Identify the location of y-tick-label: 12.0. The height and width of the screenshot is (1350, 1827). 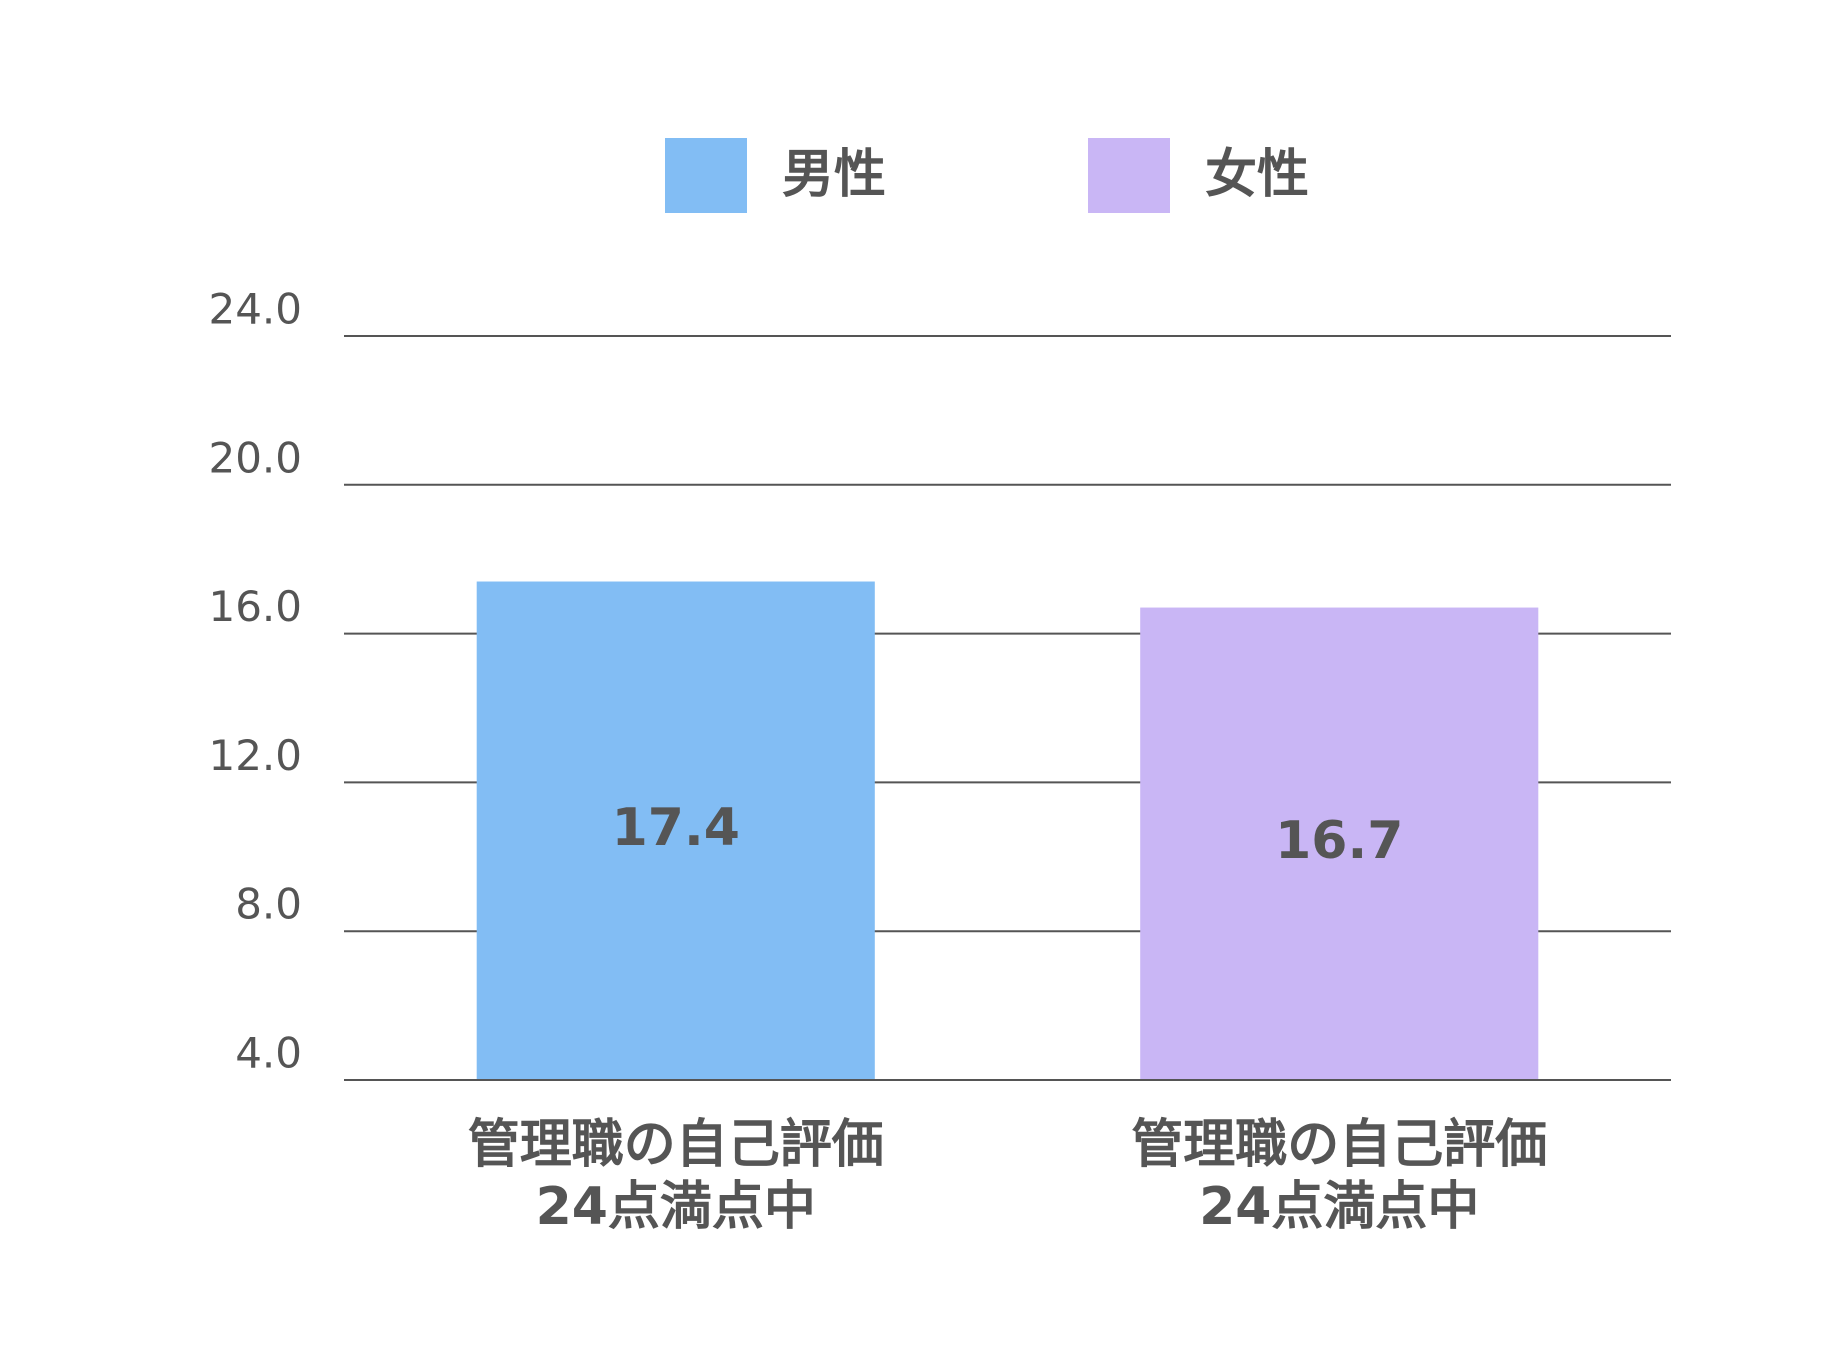
(255, 755).